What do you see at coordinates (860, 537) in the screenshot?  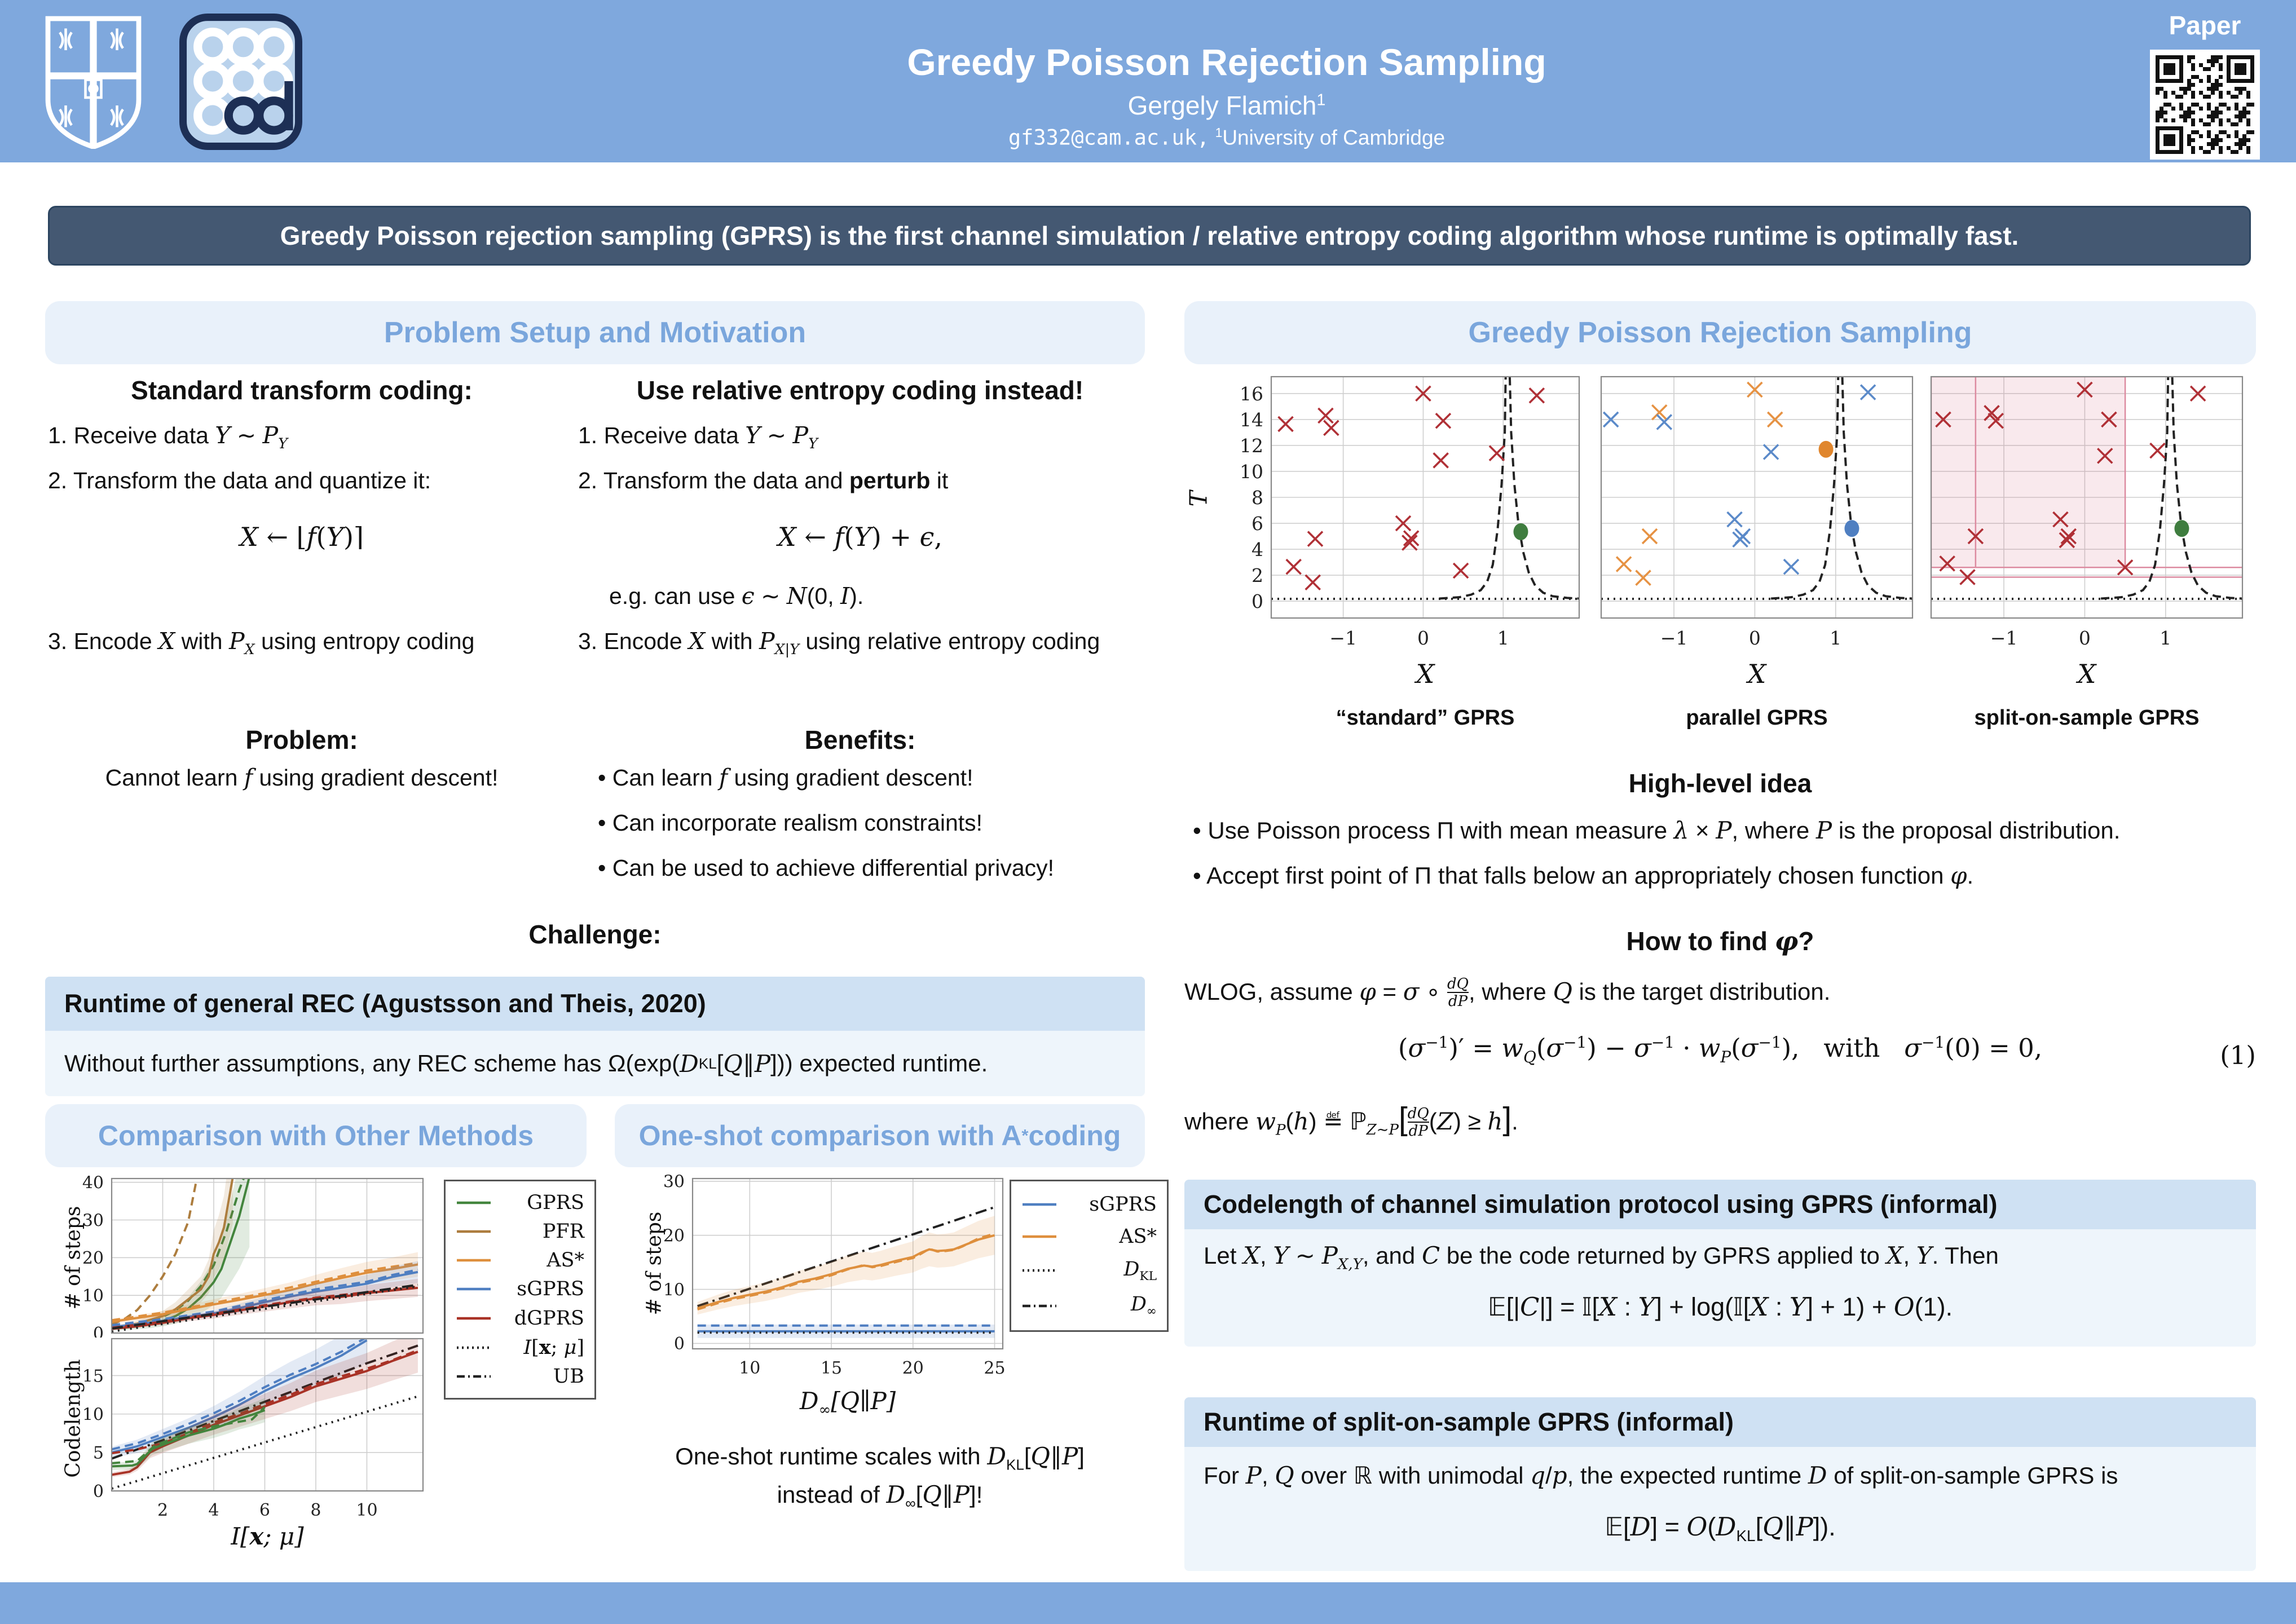 I see `colB-formula: X ← f(Y) + ϵ,` at bounding box center [860, 537].